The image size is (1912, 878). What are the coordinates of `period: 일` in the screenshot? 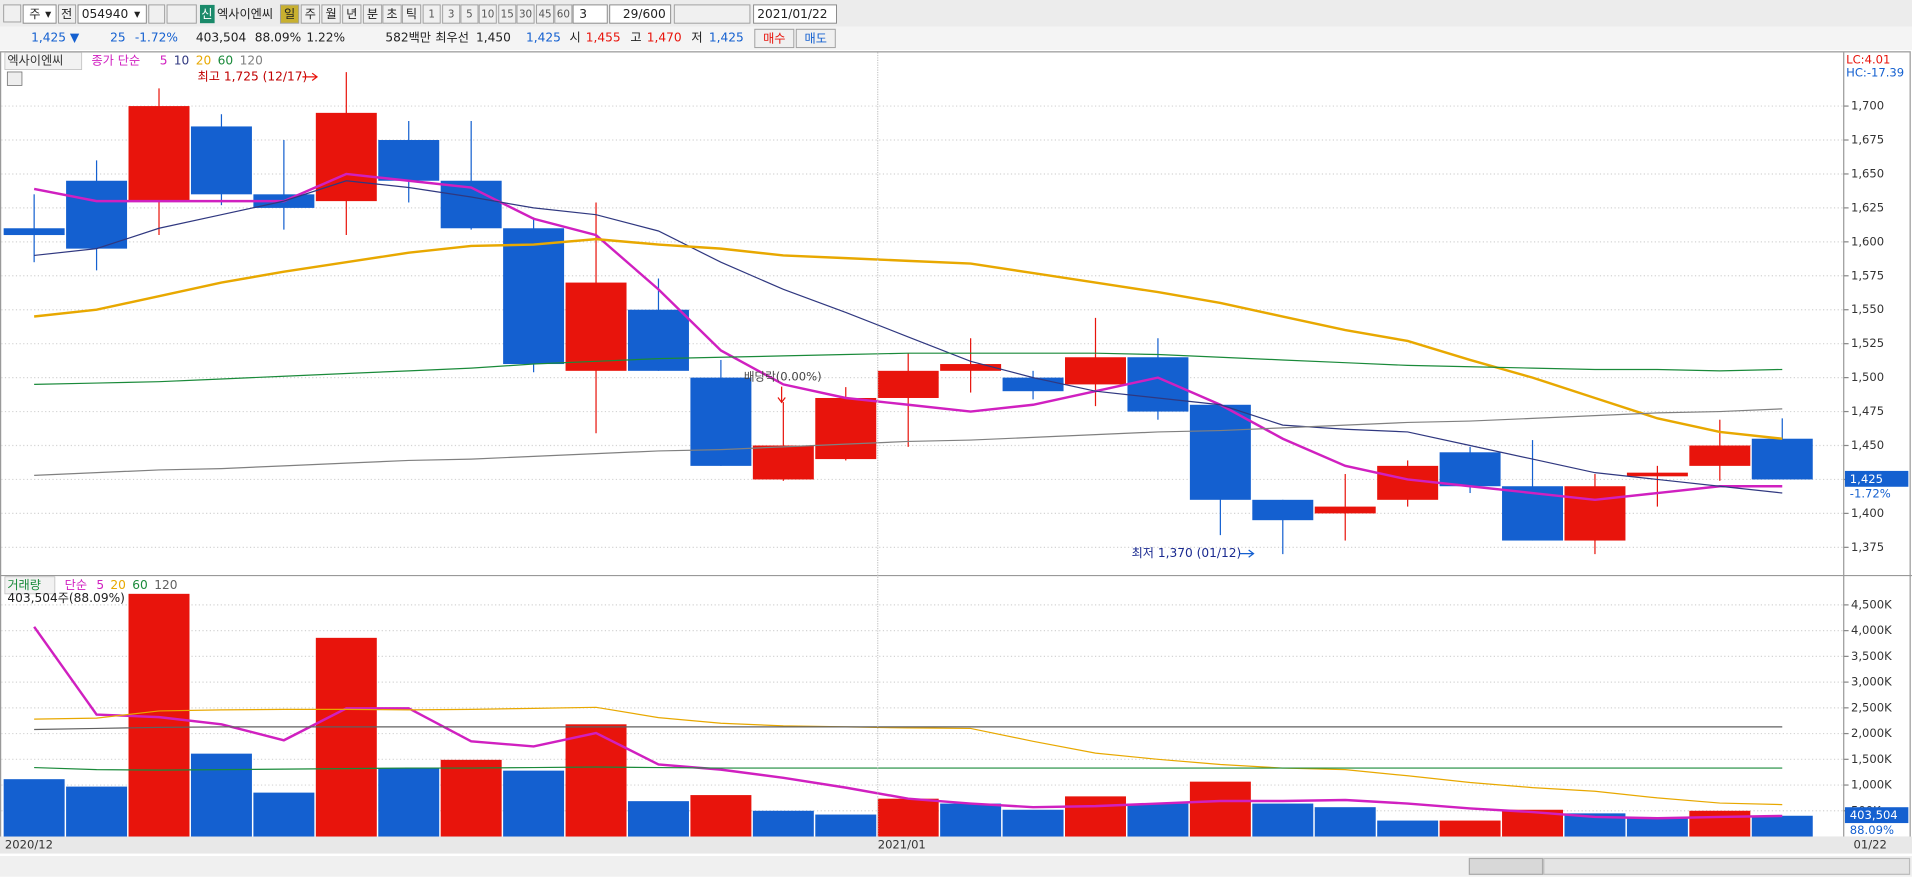 It's located at (289, 14).